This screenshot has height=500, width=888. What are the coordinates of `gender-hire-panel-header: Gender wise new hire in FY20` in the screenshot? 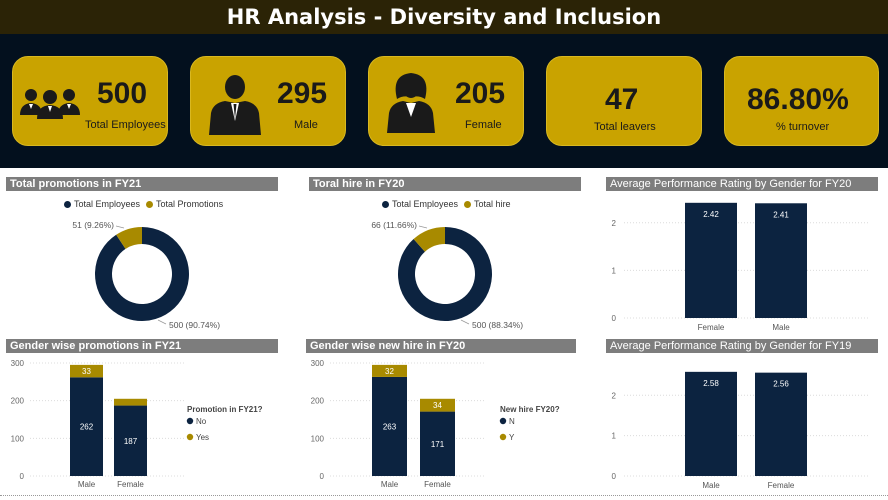 It's located at (441, 346).